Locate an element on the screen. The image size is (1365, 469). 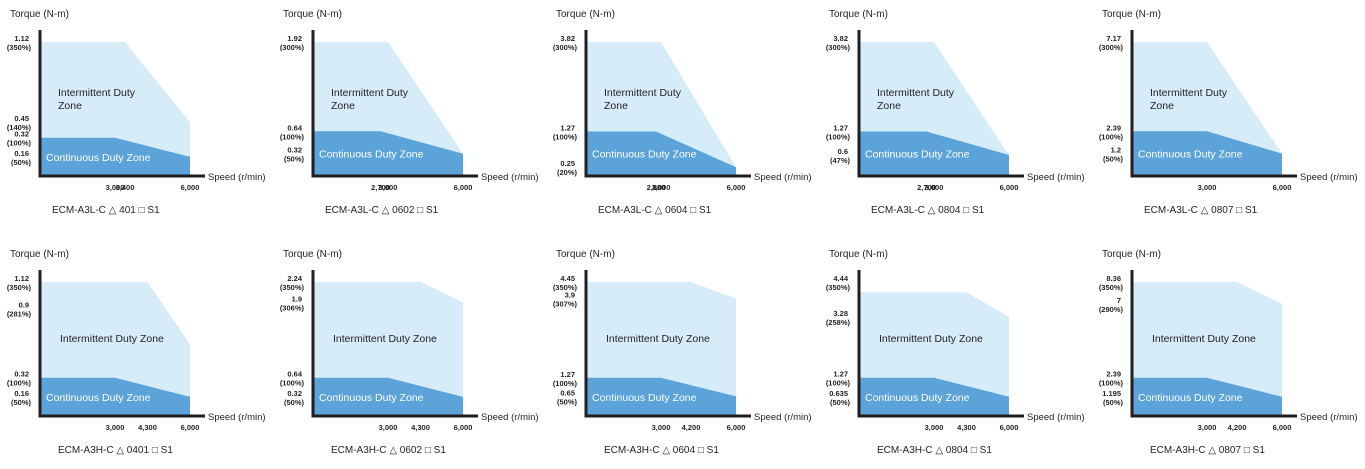
y-tick-percent: (306%) is located at coordinates (292, 307).